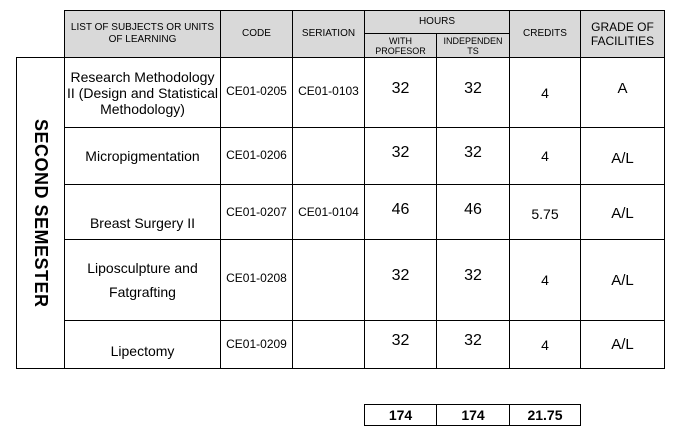 This screenshot has height=447, width=681. I want to click on subject-text: Breast Surgery II, so click(142, 223).